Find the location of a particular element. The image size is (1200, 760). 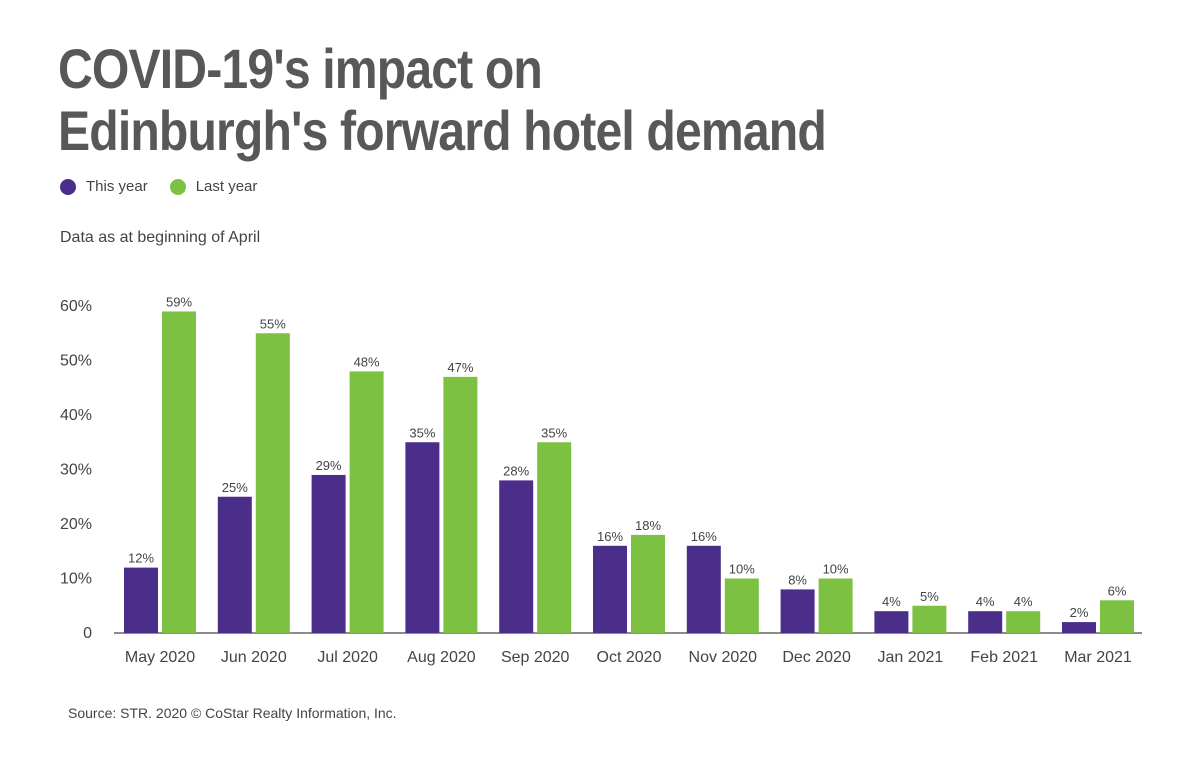

data-label: 47% is located at coordinates (460, 367).